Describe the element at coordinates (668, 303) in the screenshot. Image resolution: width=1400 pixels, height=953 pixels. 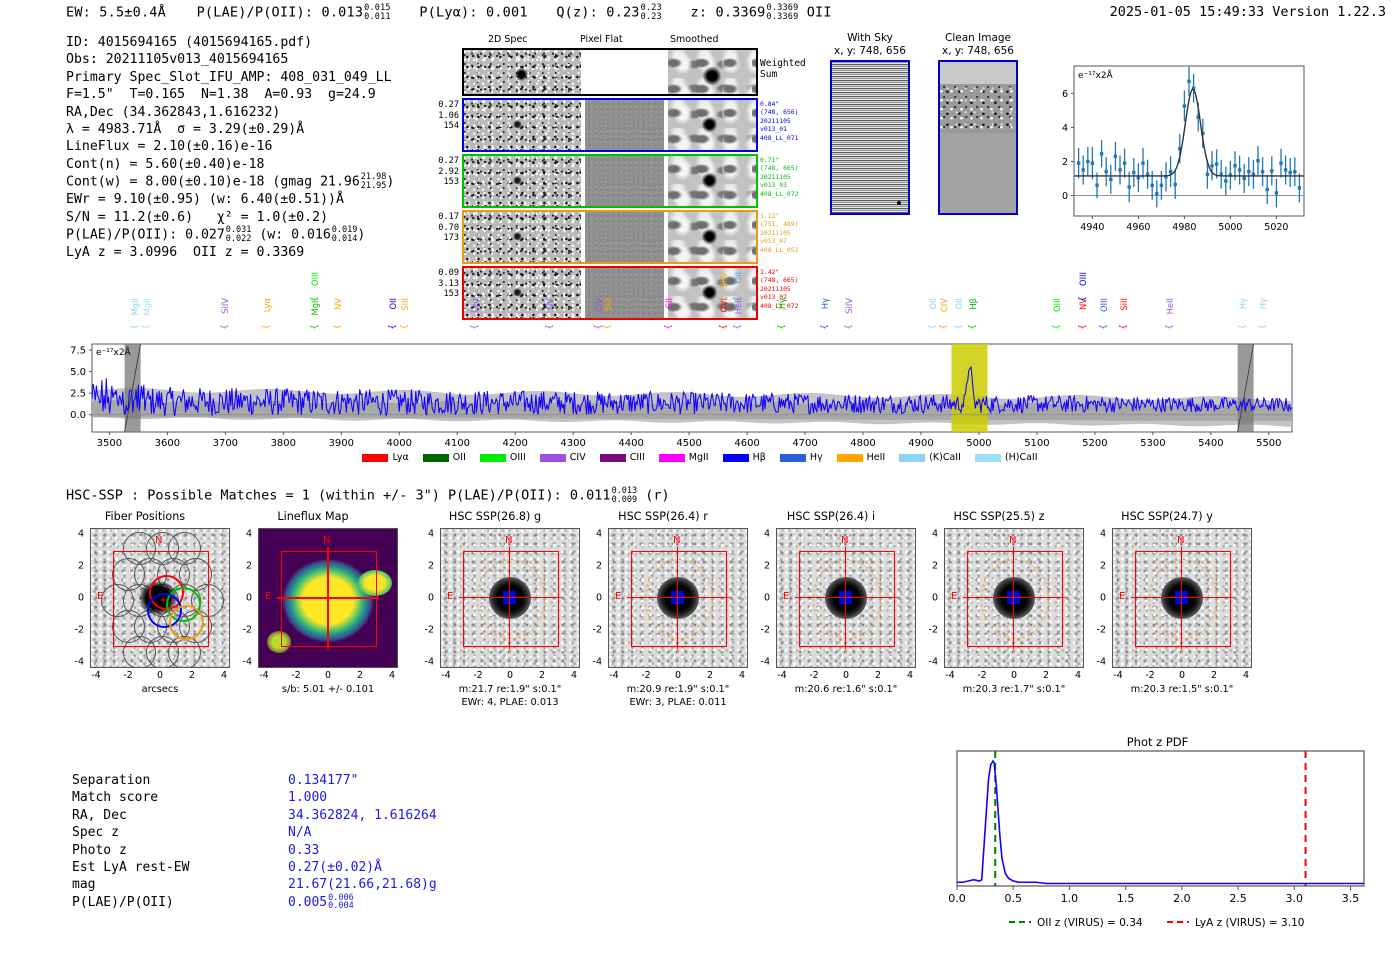
I see `spectrum-line-label: CII` at that location.